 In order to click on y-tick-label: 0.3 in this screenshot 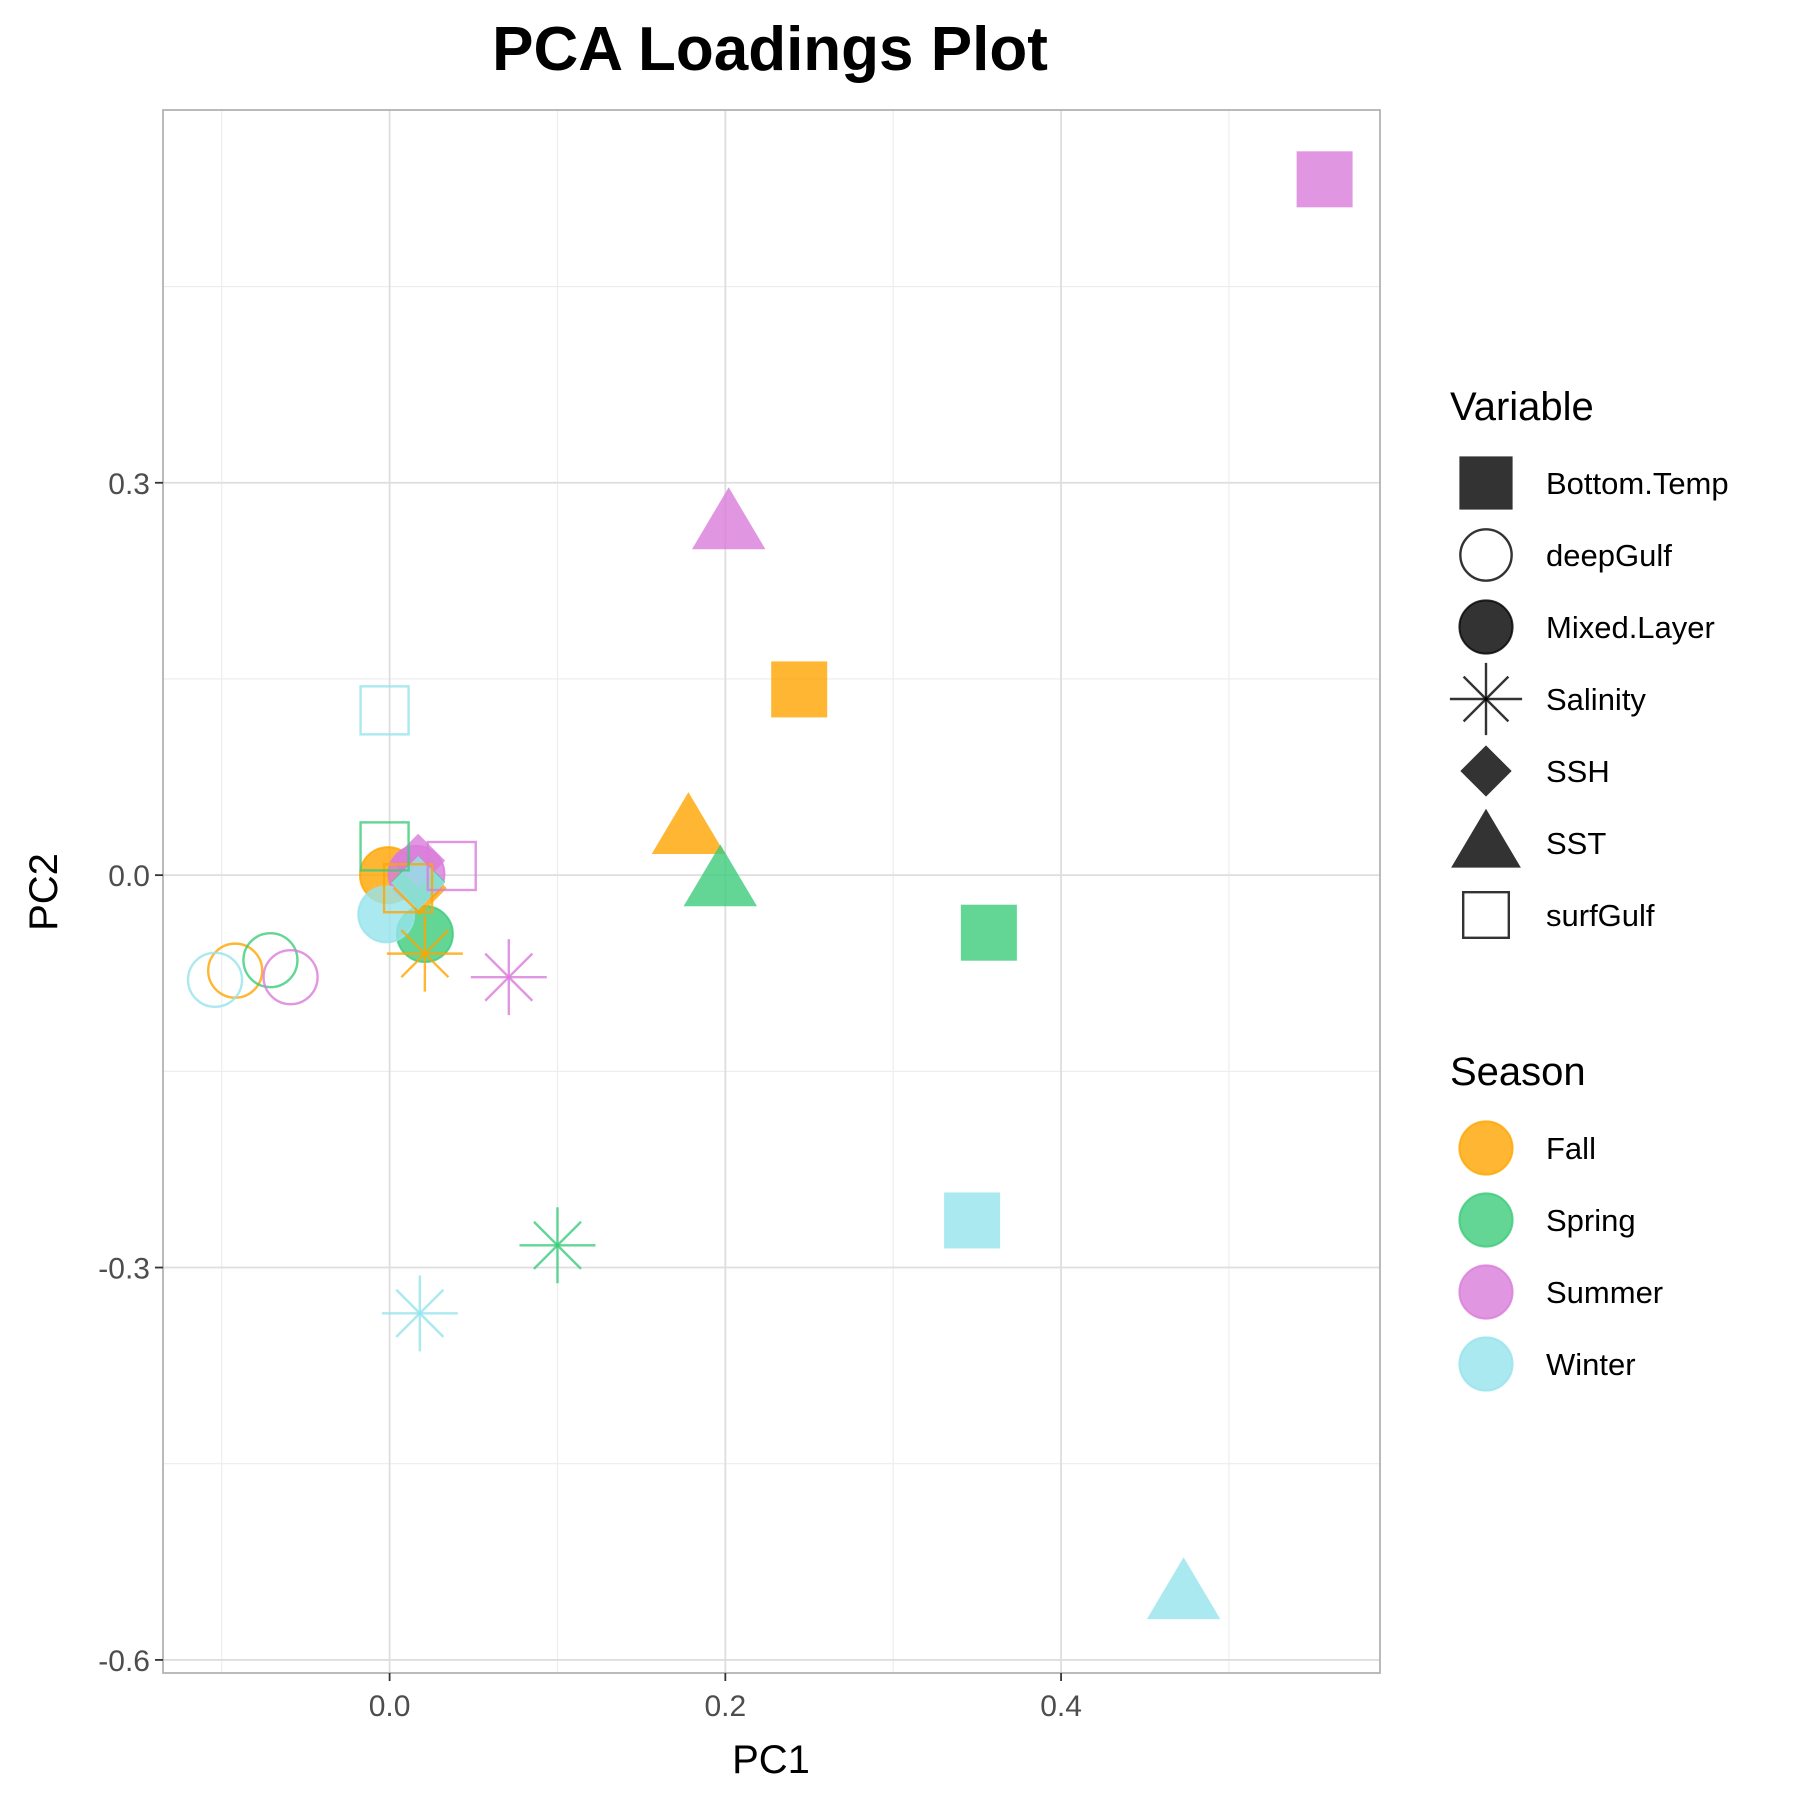, I will do `click(129, 484)`.